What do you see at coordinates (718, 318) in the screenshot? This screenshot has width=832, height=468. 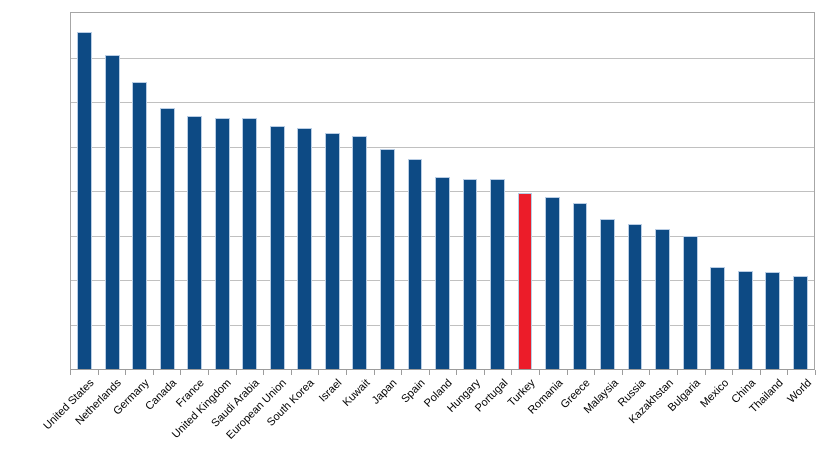 I see `bar-mexico` at bounding box center [718, 318].